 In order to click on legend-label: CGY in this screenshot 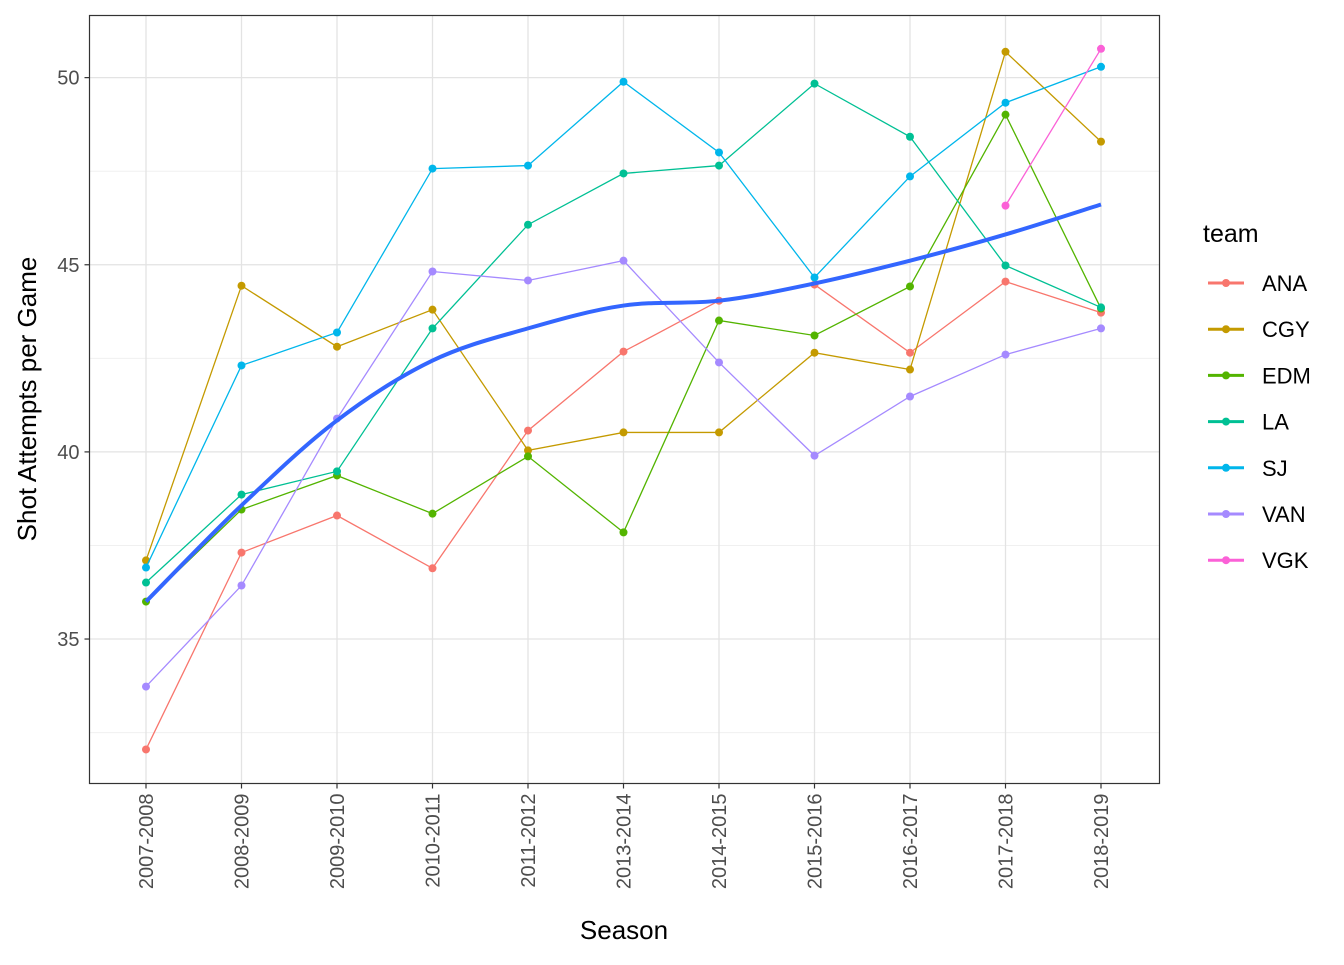, I will do `click(1286, 329)`.